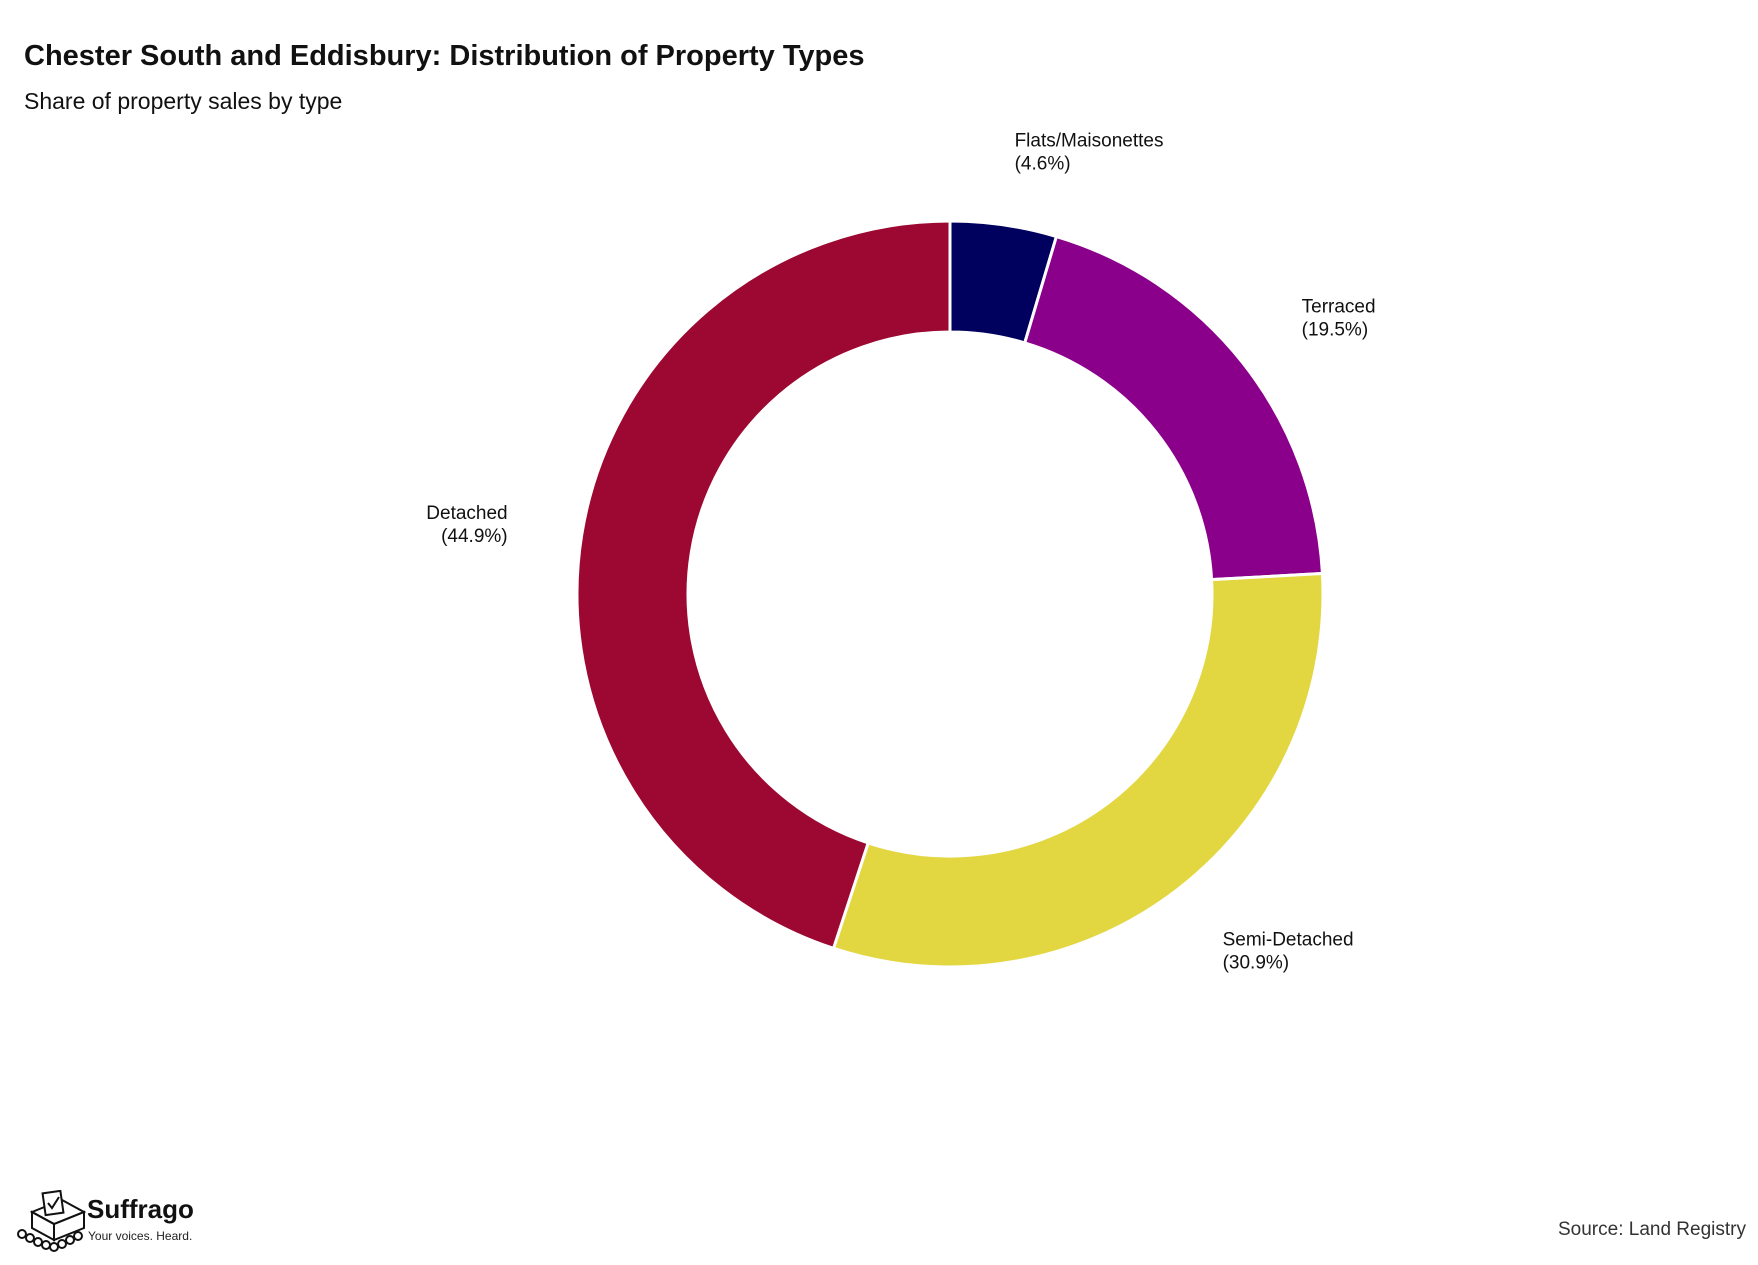 The height and width of the screenshot is (1265, 1758). I want to click on slice-label: Terraced (19.5%), so click(1339, 318).